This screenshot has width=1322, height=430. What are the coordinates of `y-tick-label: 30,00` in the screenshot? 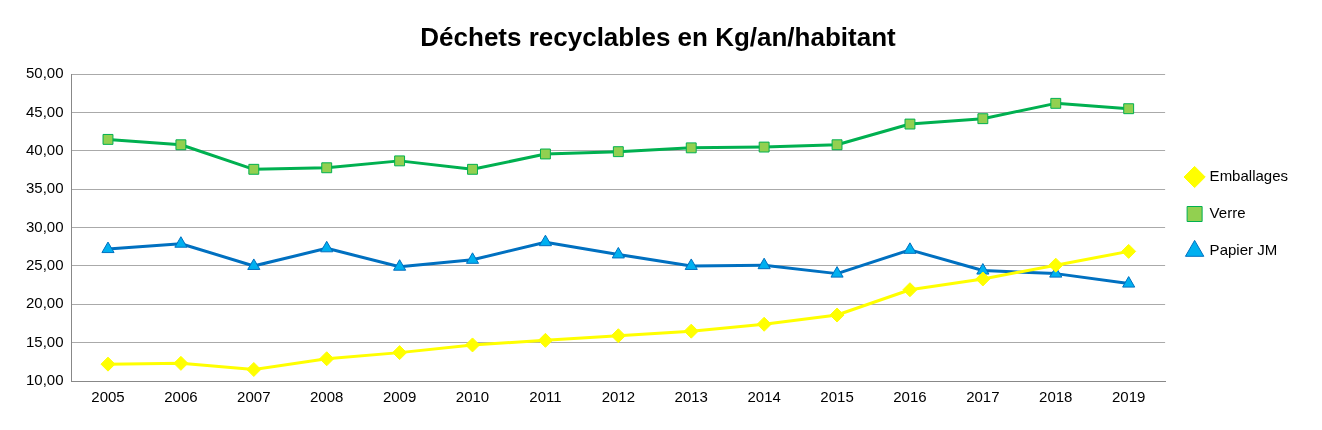 It's located at (44, 226).